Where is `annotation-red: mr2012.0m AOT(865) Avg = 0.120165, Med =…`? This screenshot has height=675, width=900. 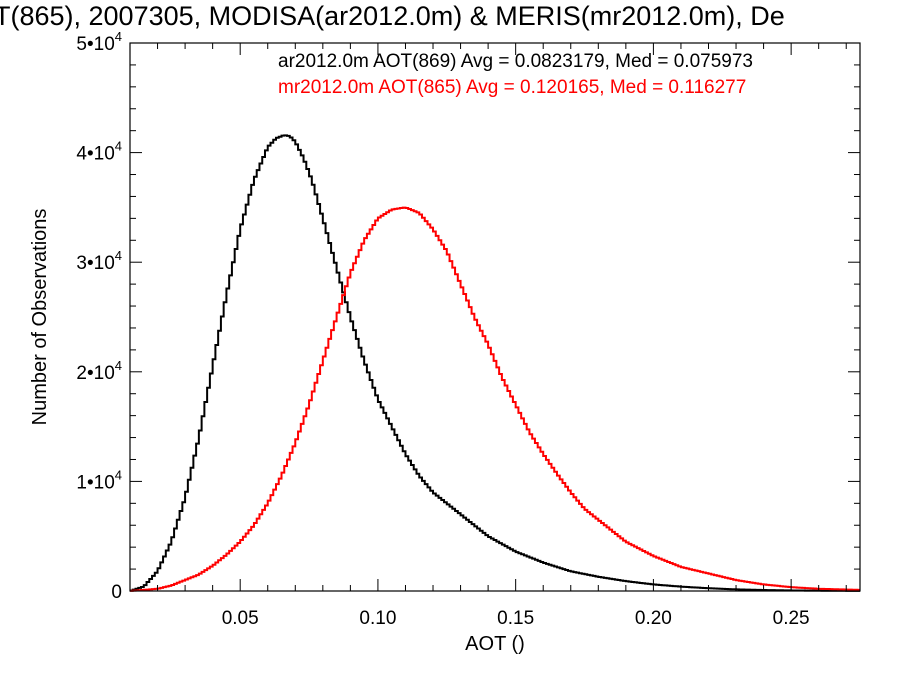 annotation-red: mr2012.0m AOT(865) Avg = 0.120165, Med =… is located at coordinates (512, 87).